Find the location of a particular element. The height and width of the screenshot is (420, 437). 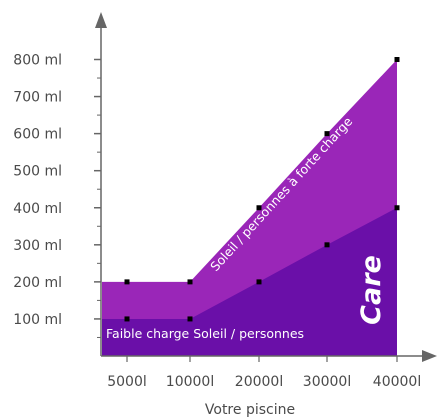

x-tick-label: 40000l is located at coordinates (397, 382).